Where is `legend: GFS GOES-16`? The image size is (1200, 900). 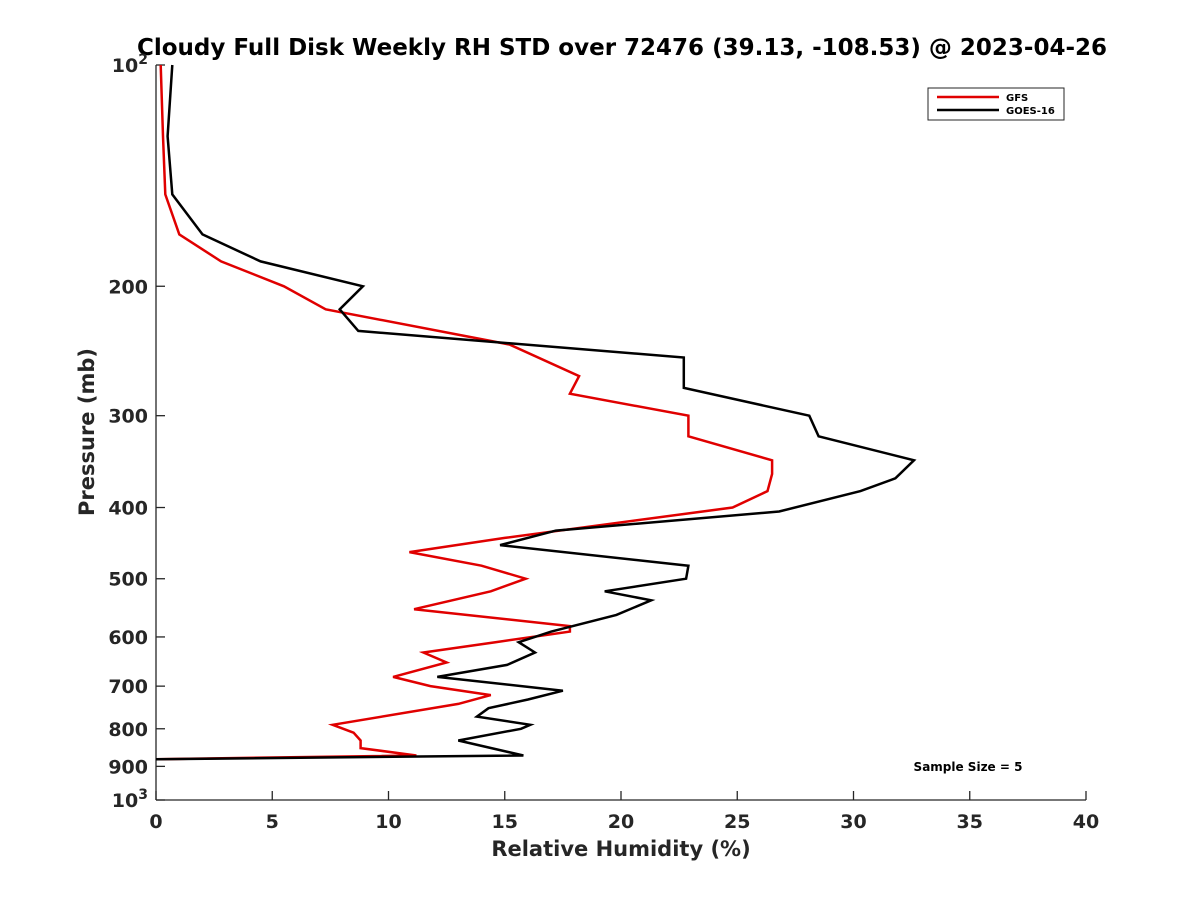
legend: GFS GOES-16 is located at coordinates (996, 104).